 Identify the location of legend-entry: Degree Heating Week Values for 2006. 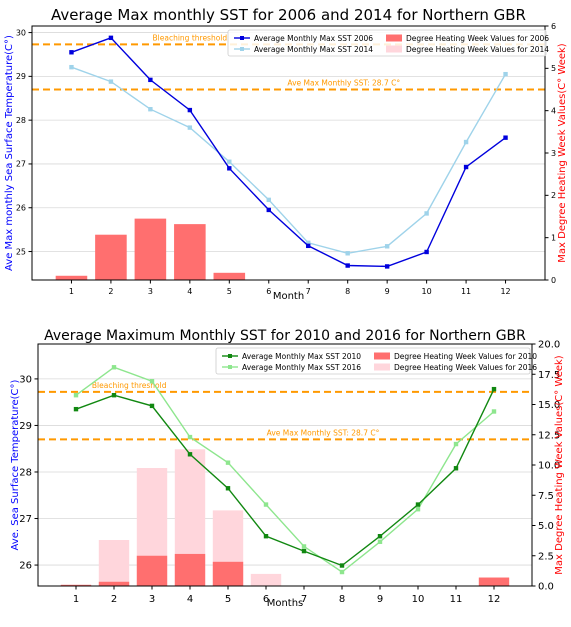
(477, 38).